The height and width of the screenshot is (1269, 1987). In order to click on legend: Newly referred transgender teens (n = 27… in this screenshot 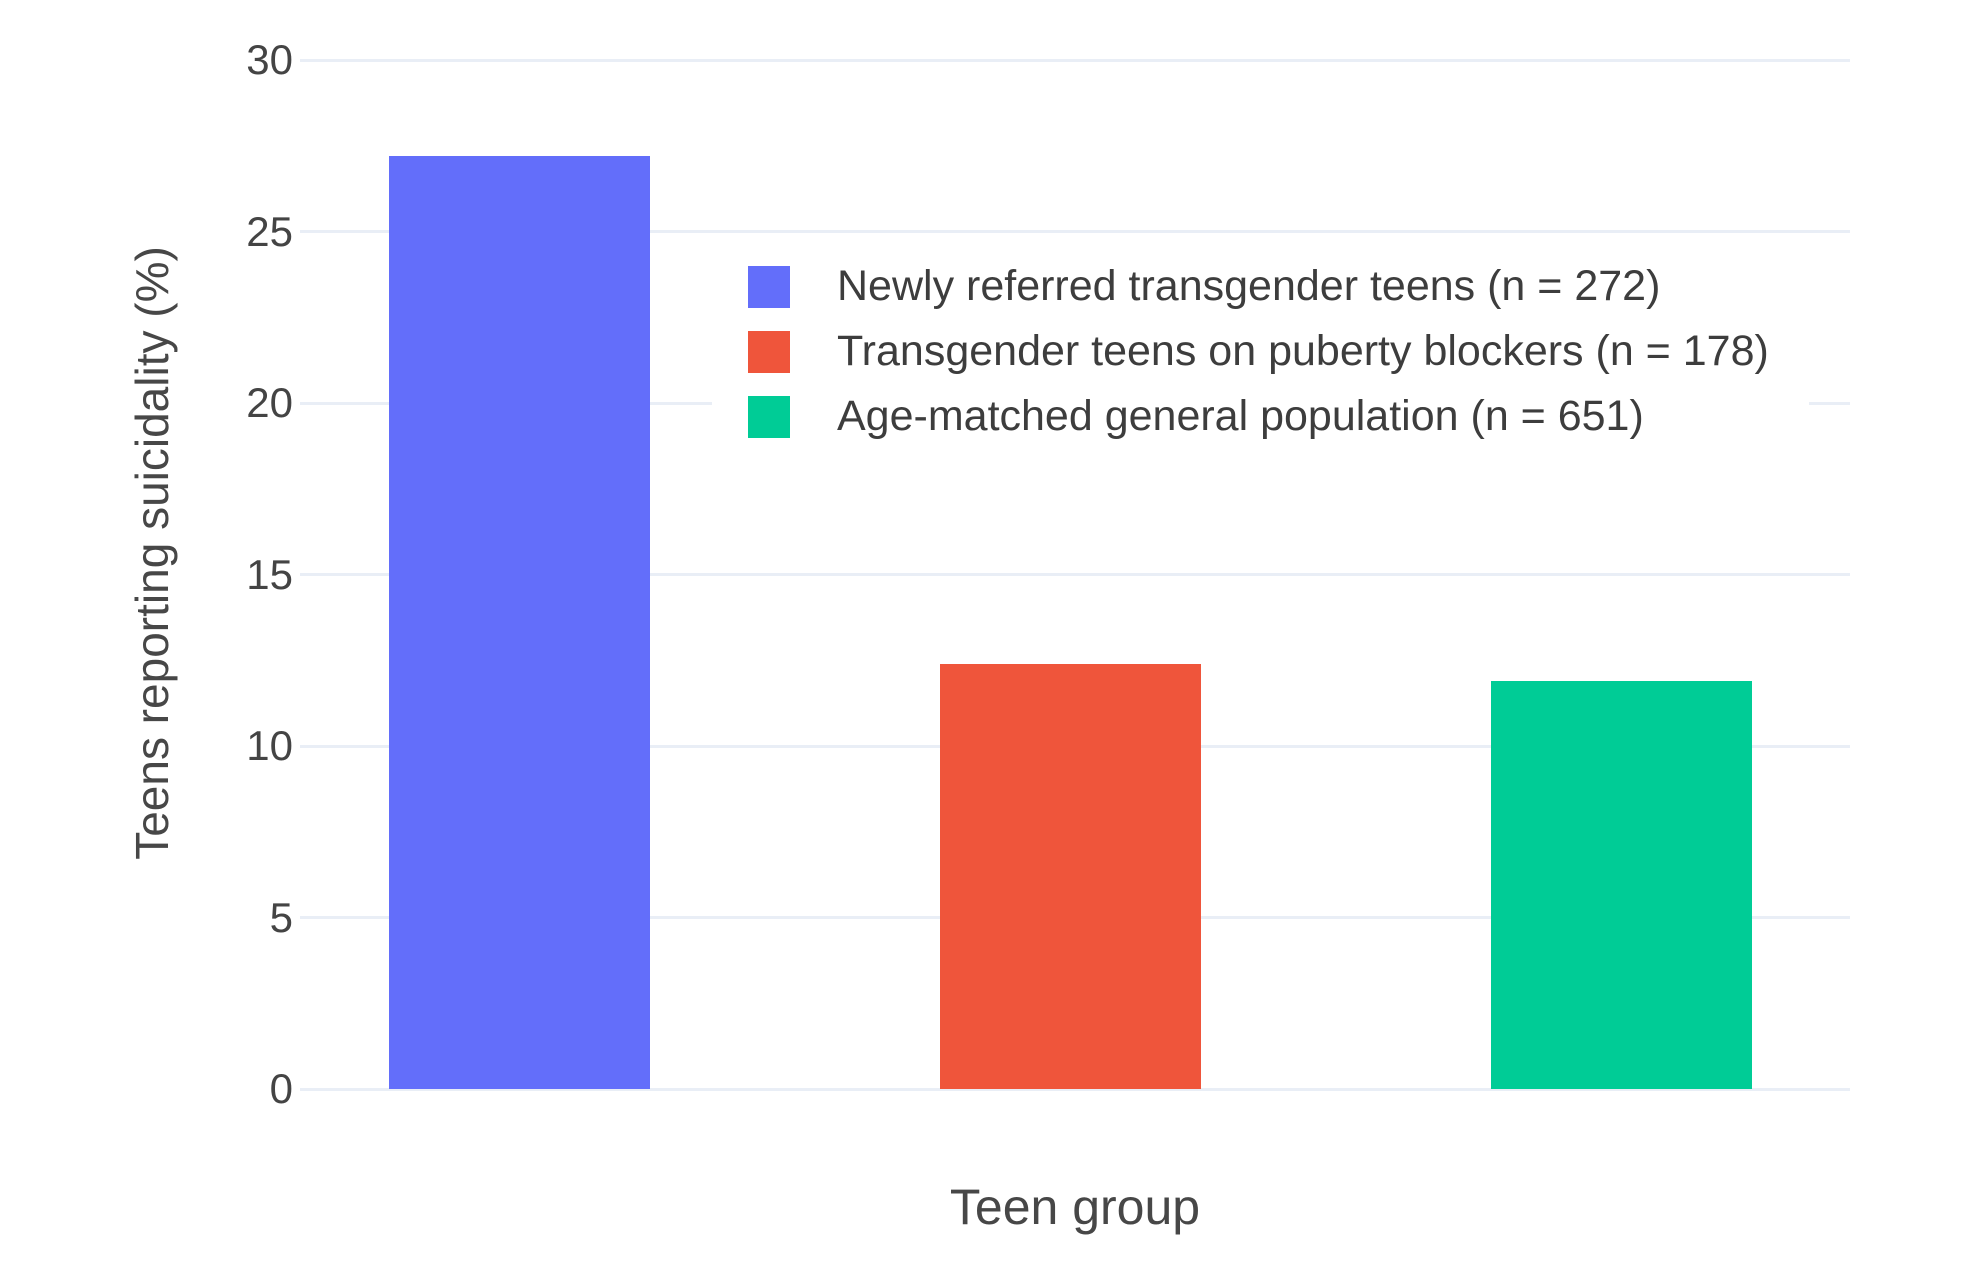, I will do `click(1260, 351)`.